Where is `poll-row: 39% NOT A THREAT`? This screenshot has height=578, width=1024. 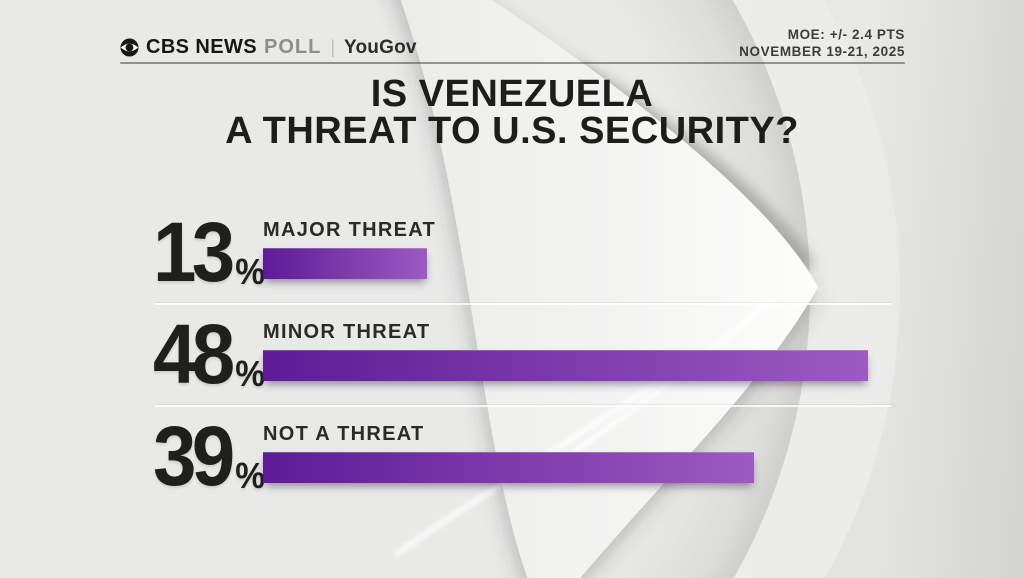
poll-row: 39% NOT A THREAT is located at coordinates (526, 464).